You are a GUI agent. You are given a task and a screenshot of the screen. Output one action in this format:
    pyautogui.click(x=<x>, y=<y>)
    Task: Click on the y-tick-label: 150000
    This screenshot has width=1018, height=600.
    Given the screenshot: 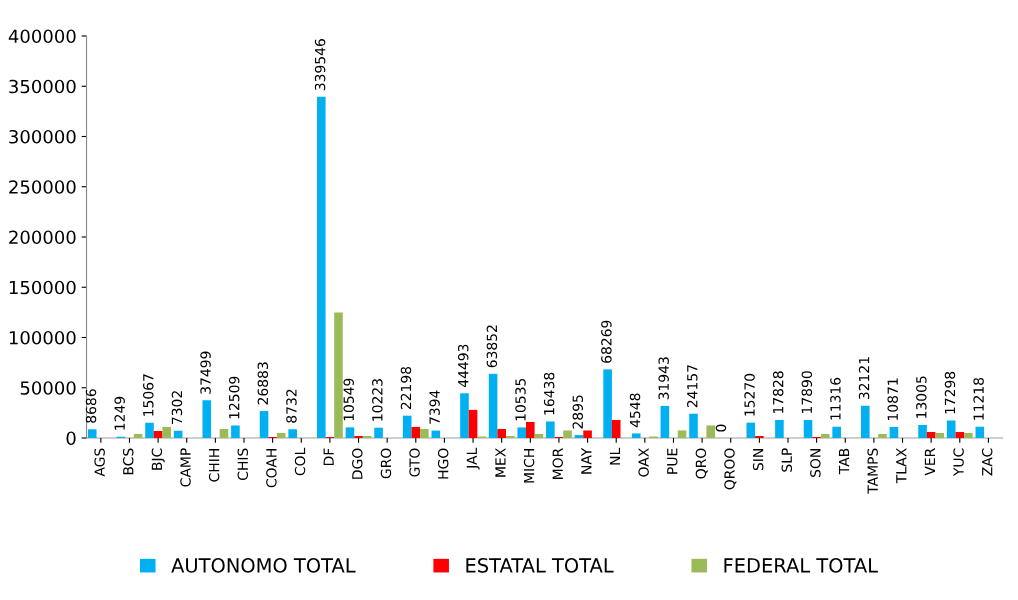 What is the action you would take?
    pyautogui.click(x=42, y=287)
    